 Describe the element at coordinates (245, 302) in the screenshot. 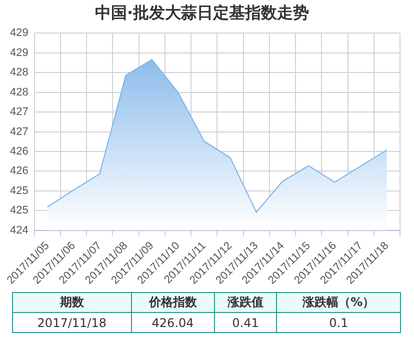

I see `text: 涨跌值` at that location.